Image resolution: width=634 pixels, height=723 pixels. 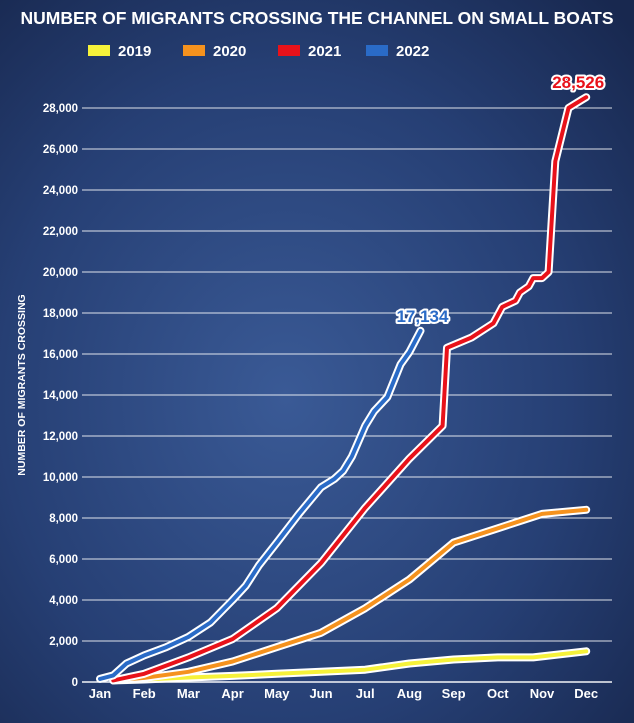 What do you see at coordinates (350, 666) in the screenshot?
I see `series-2019-line` at bounding box center [350, 666].